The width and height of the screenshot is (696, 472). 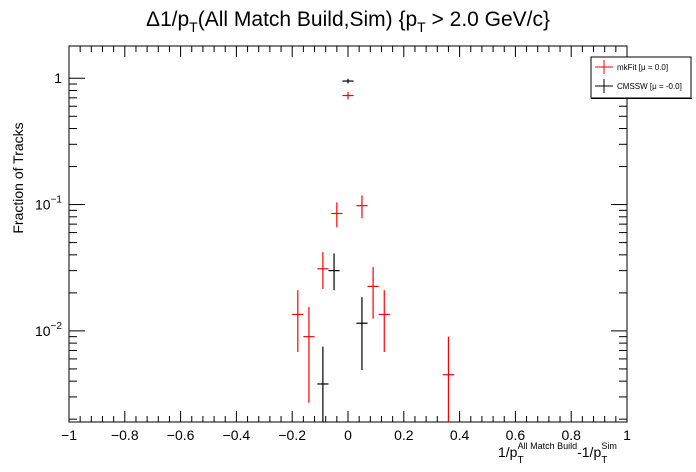 What do you see at coordinates (57, 200) in the screenshot?
I see `y-tick-exp: −1` at bounding box center [57, 200].